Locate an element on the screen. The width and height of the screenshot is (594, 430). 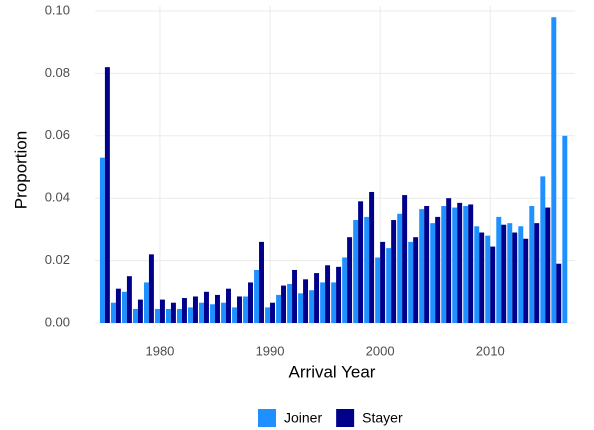
y-tick-label: 0.04 is located at coordinates (57, 197).